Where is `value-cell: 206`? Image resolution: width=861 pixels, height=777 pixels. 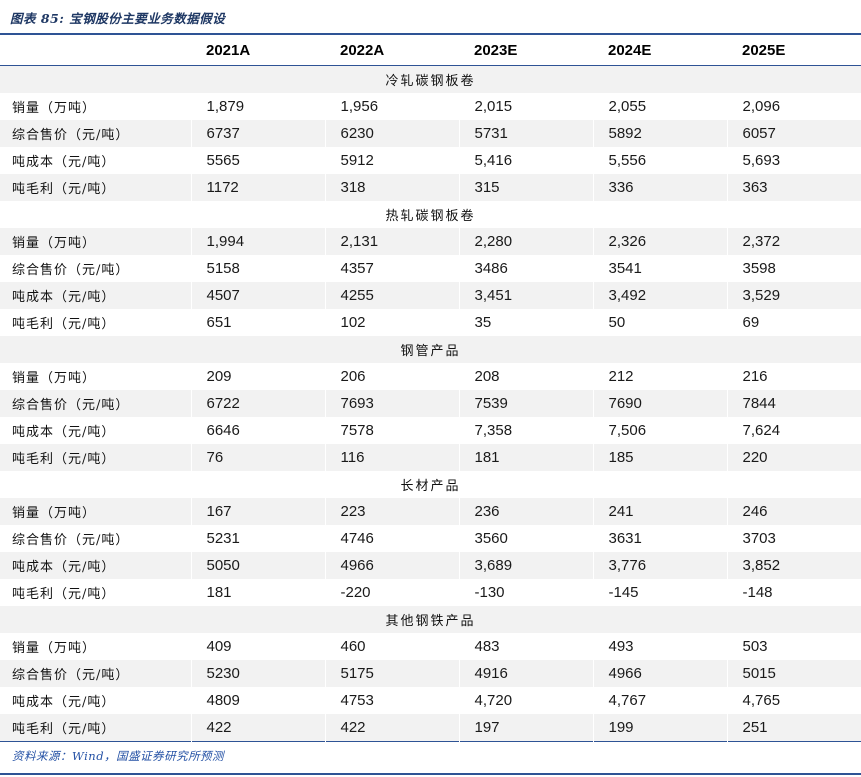
value-cell: 206 is located at coordinates (391, 376).